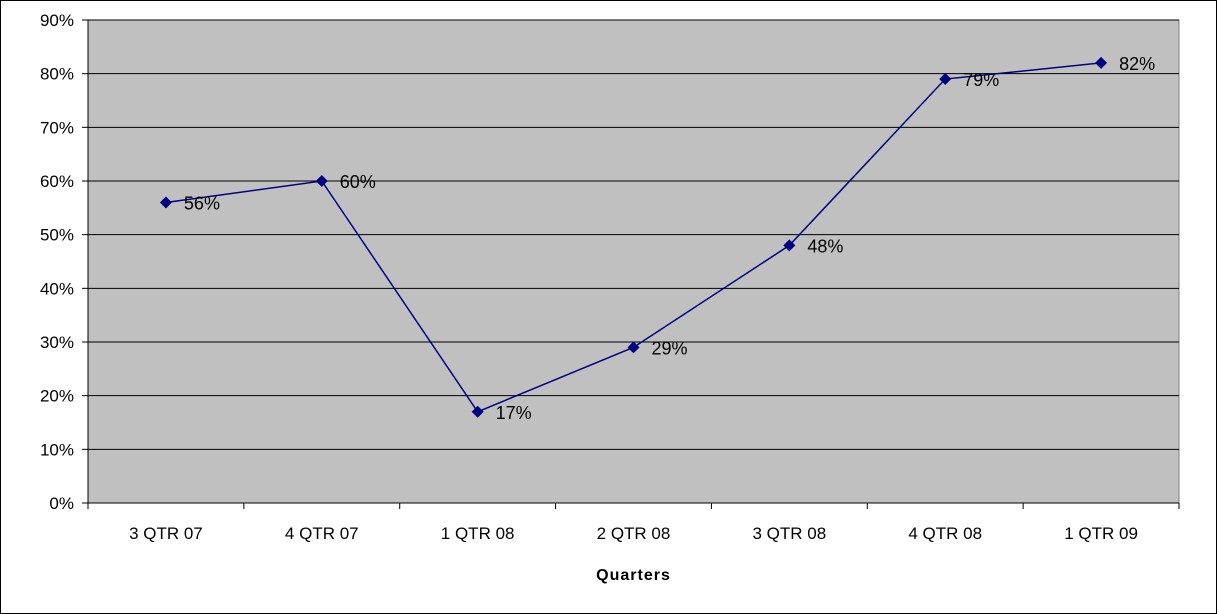 Image resolution: width=1217 pixels, height=614 pixels. Describe the element at coordinates (633, 575) in the screenshot. I see `x-axis-title: Quarters` at that location.